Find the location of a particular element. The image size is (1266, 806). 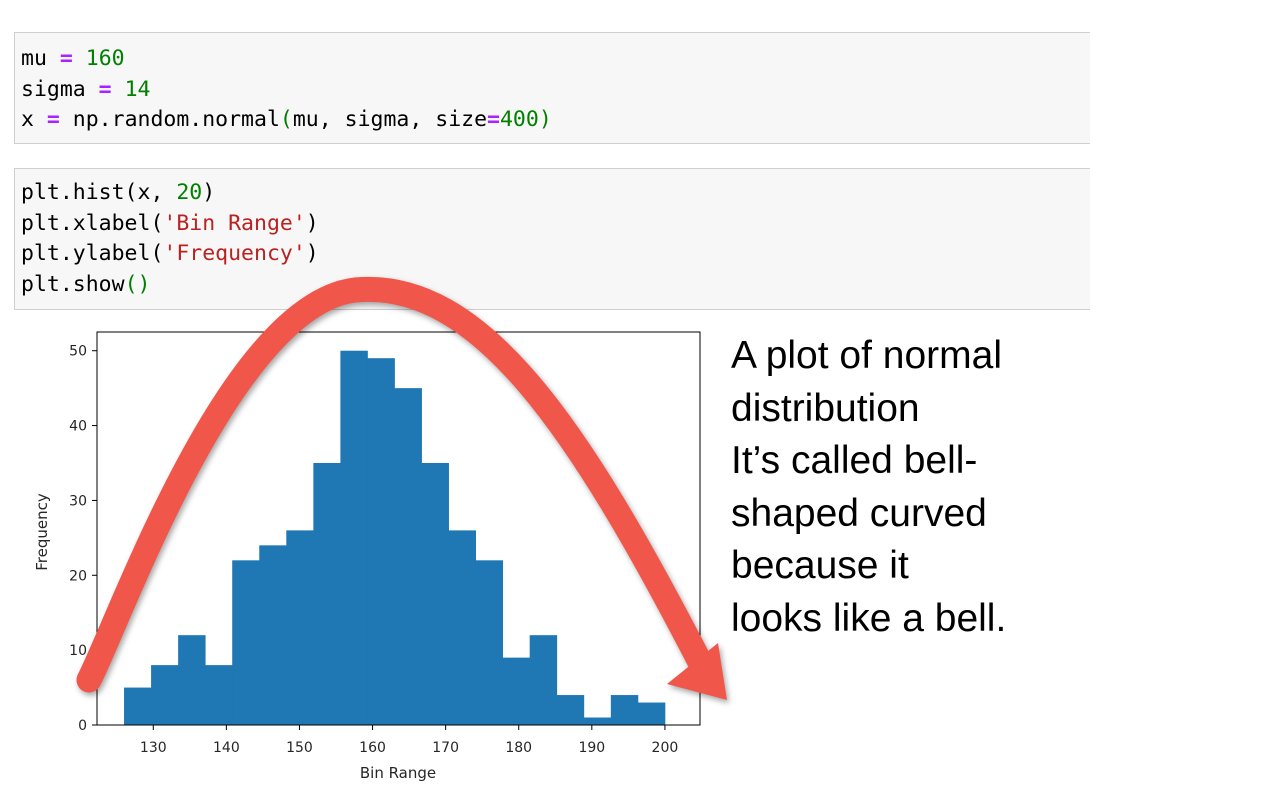

x-tick-label: 180 is located at coordinates (518, 748).